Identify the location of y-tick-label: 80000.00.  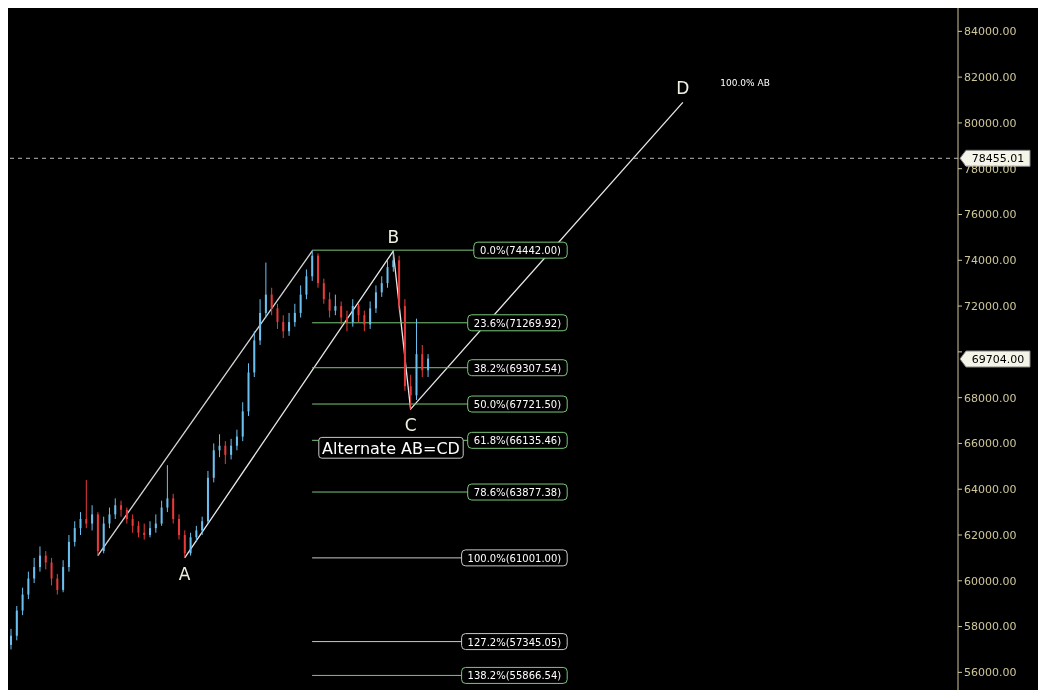
(990, 123).